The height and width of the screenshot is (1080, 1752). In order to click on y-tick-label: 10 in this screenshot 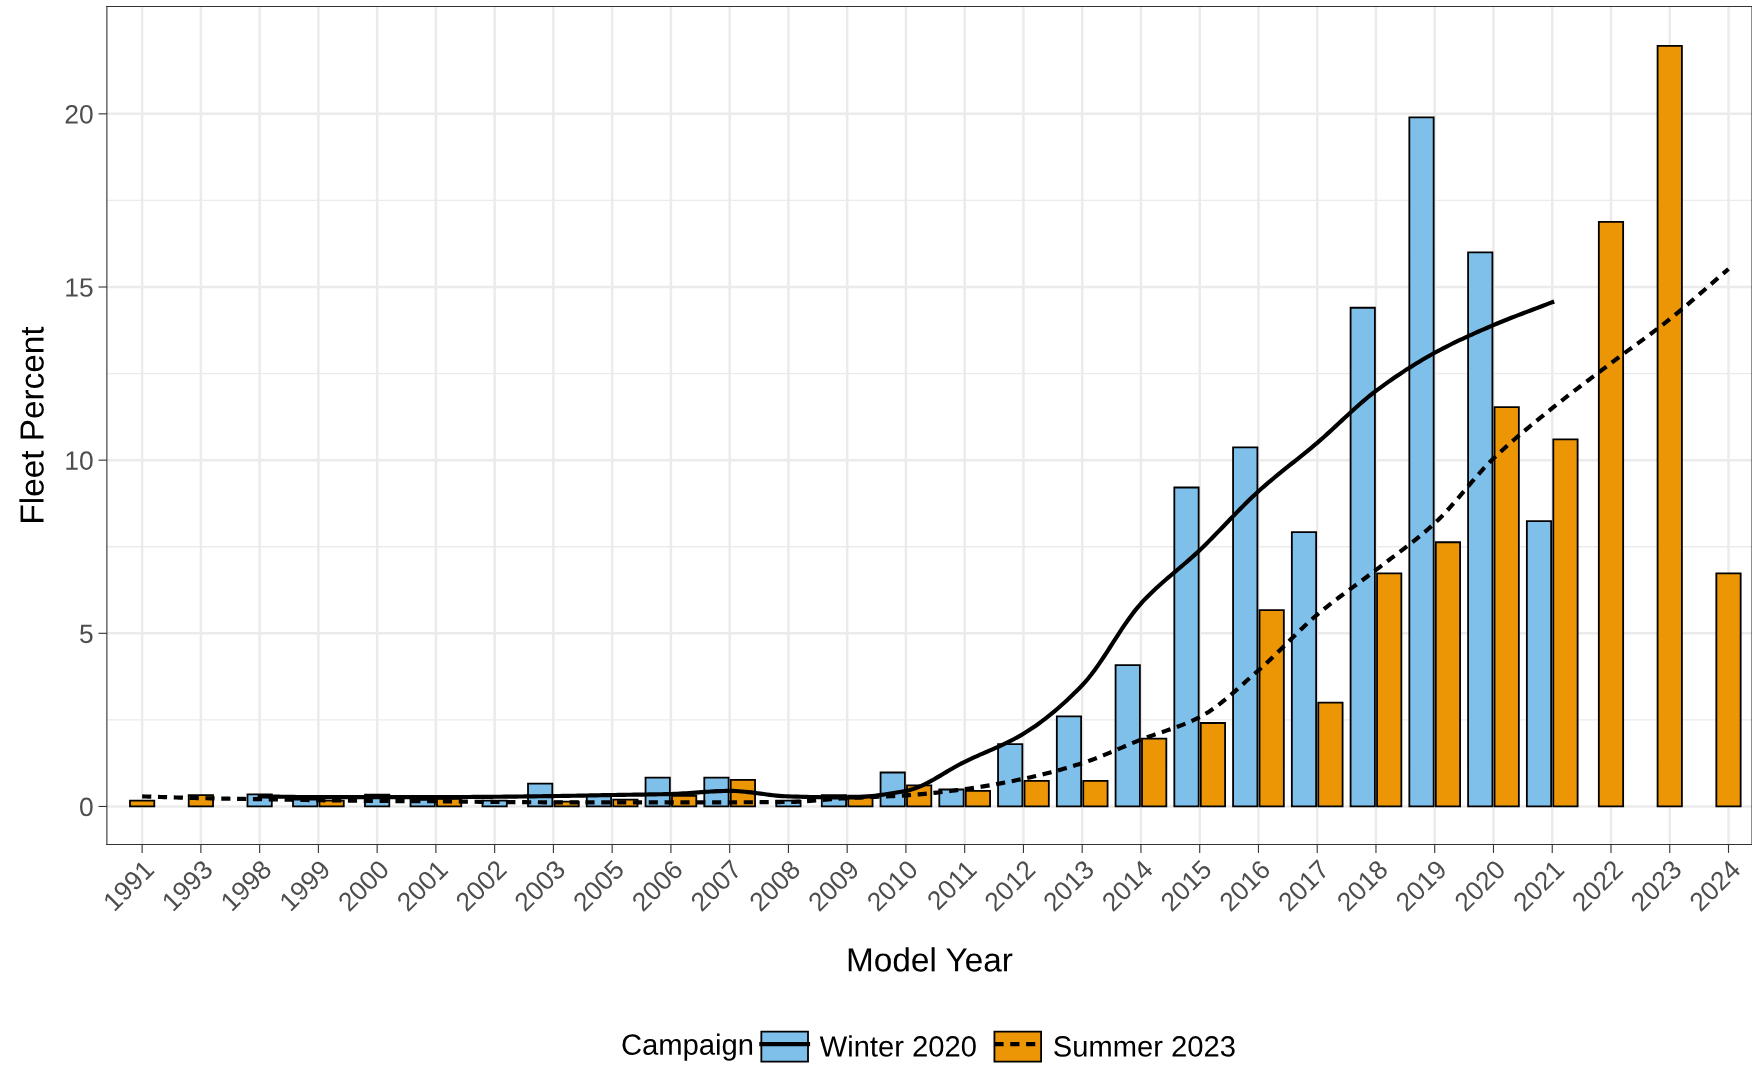, I will do `click(79, 460)`.